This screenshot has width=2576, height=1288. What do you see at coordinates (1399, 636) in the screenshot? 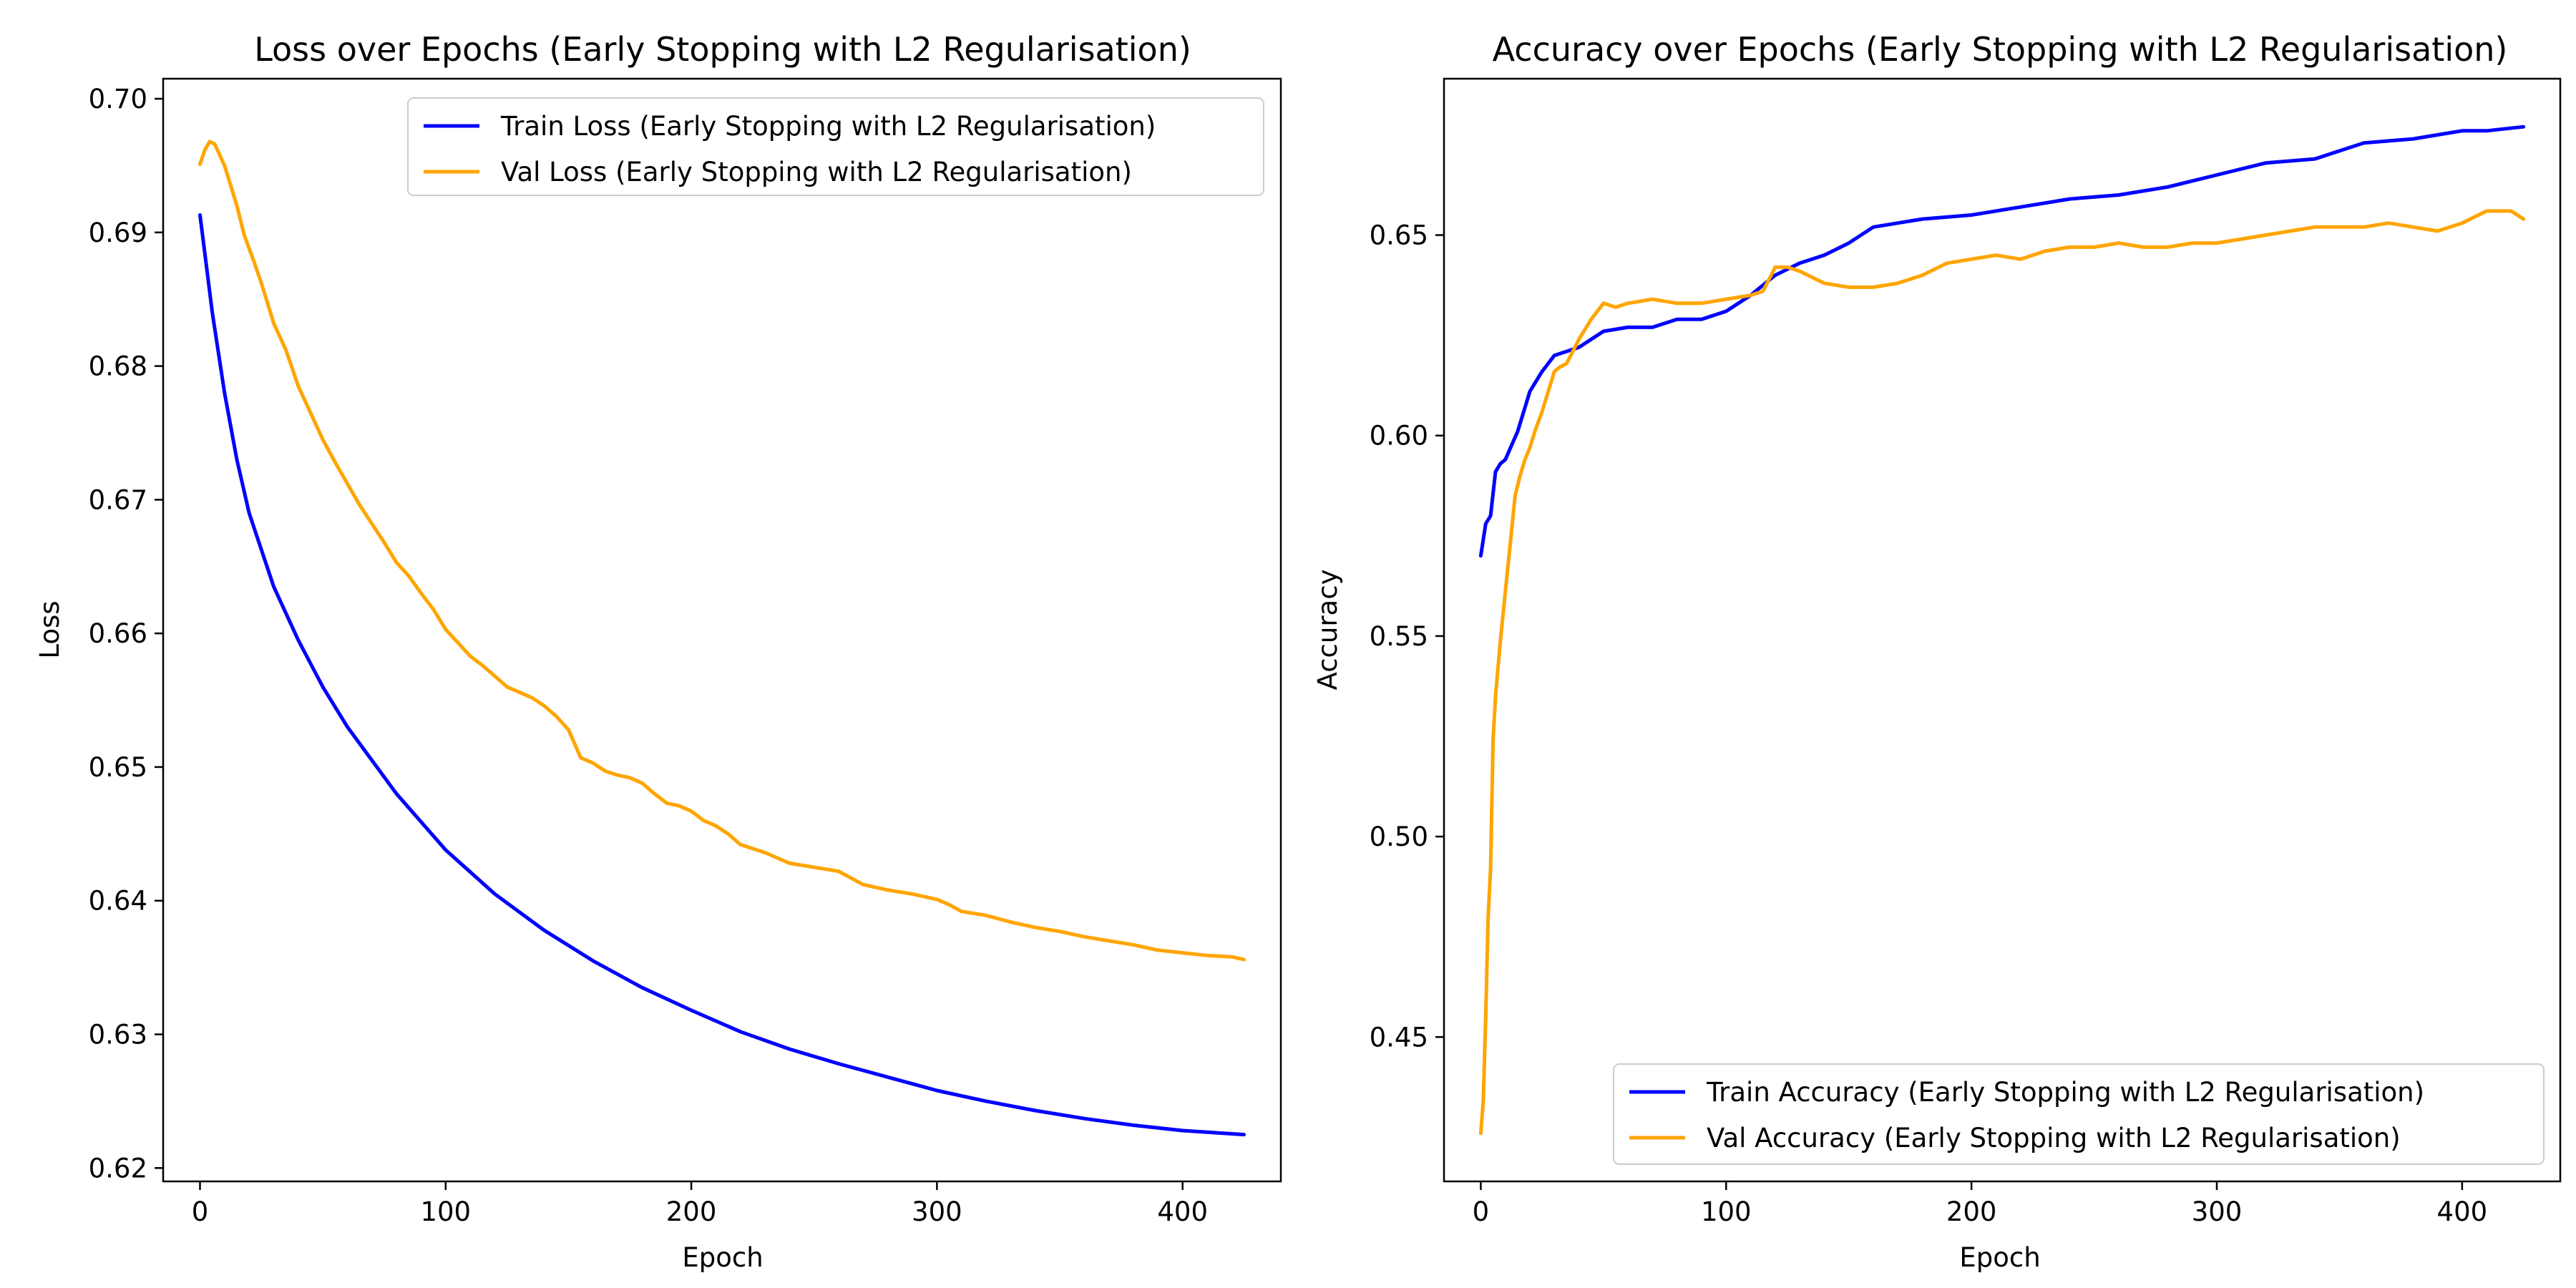
I see `accuracy-y-tick-label: 0.55` at bounding box center [1399, 636].